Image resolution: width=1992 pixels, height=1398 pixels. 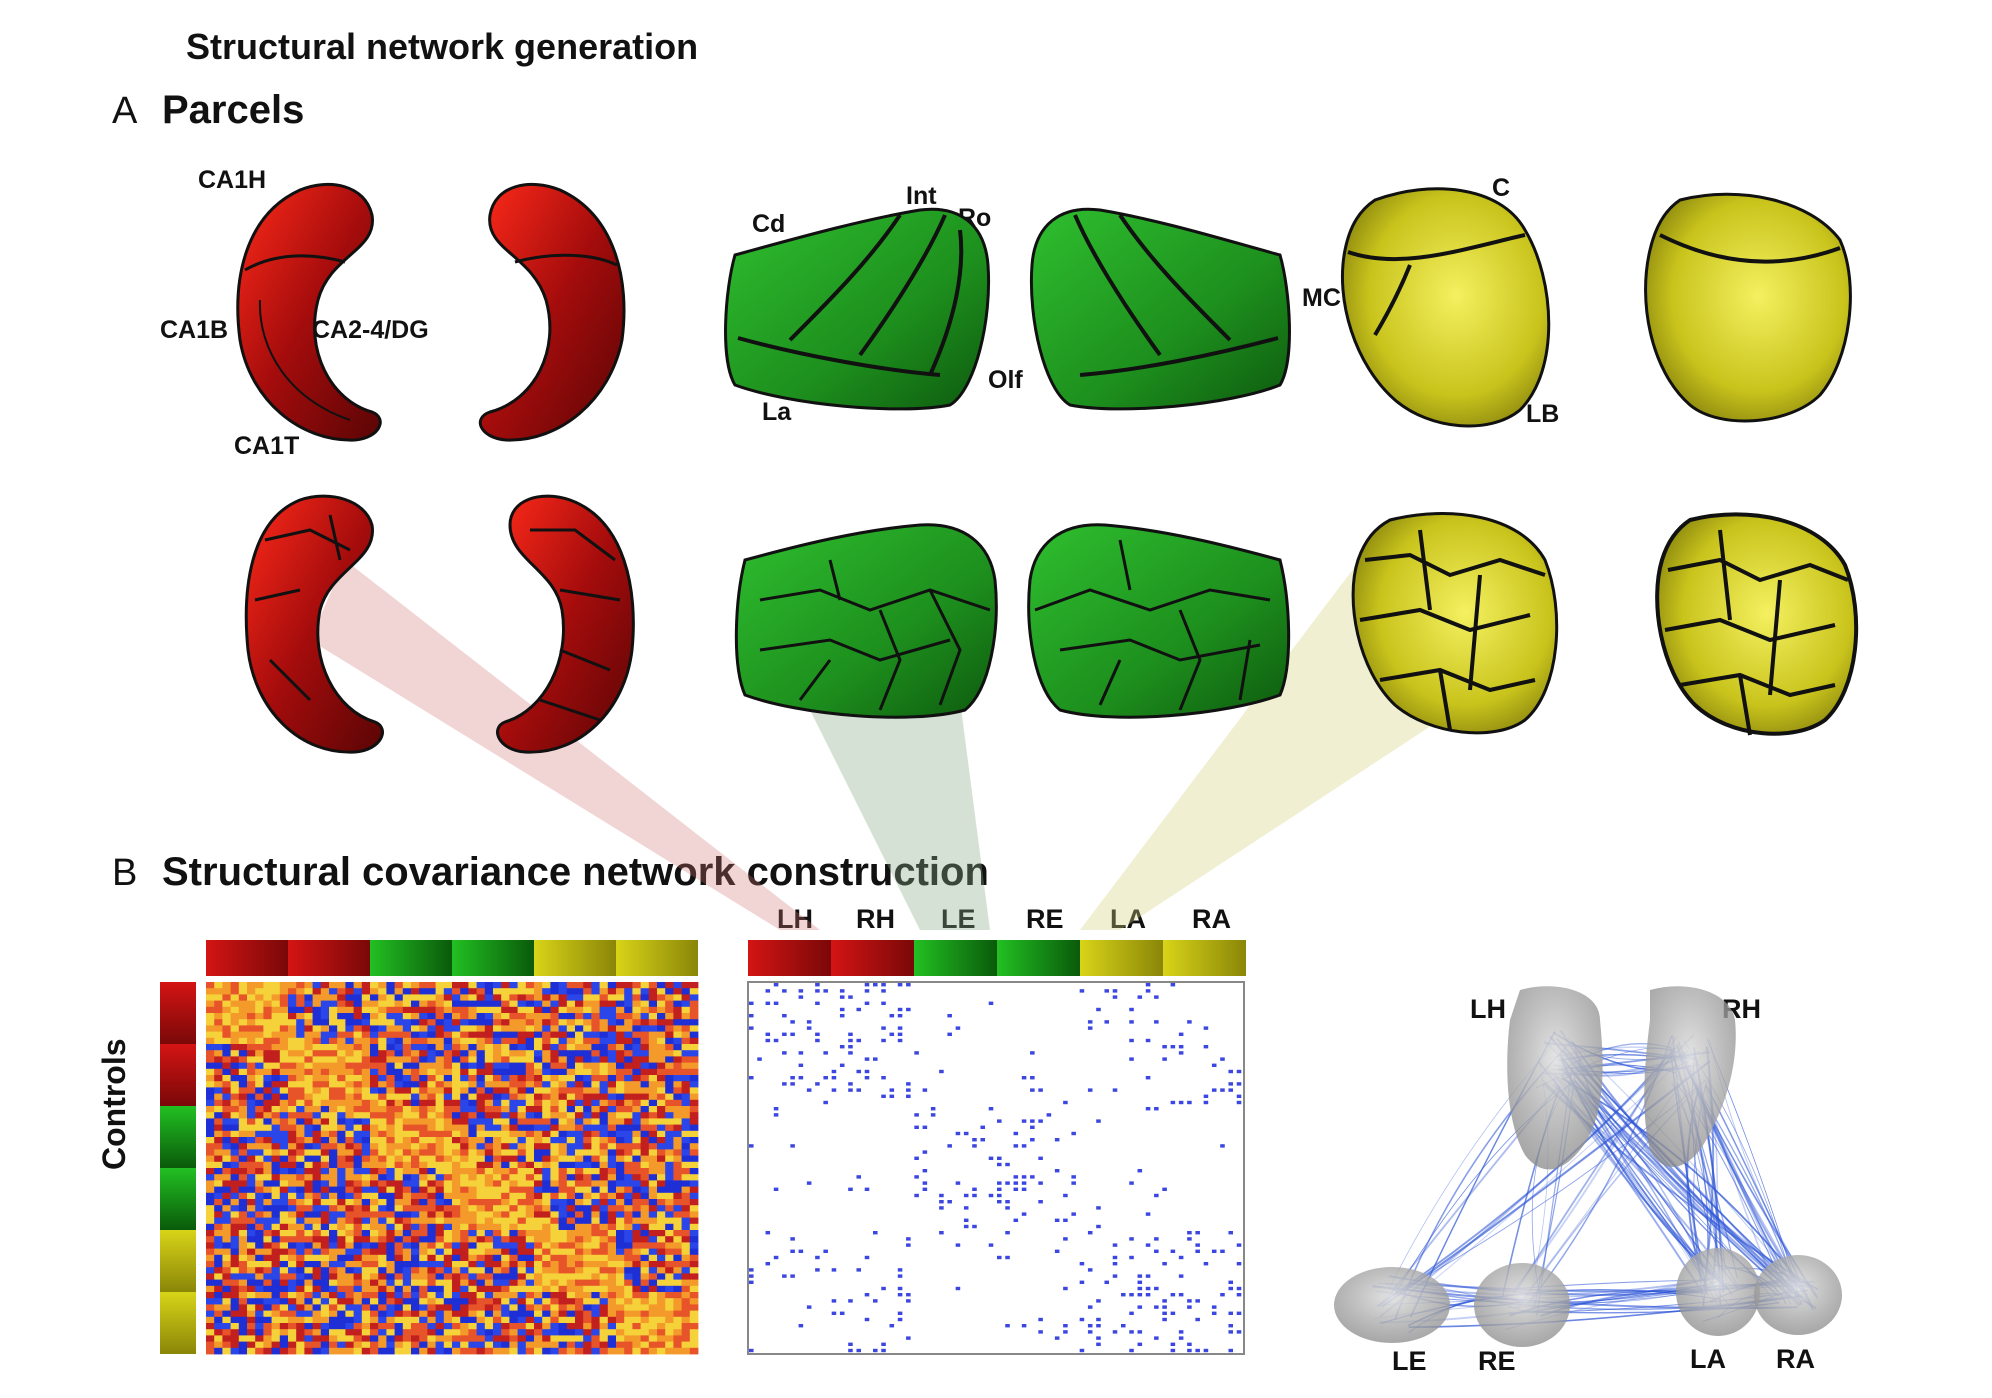 What do you see at coordinates (1160, 309) in the screenshot?
I see `amygdala-right-top` at bounding box center [1160, 309].